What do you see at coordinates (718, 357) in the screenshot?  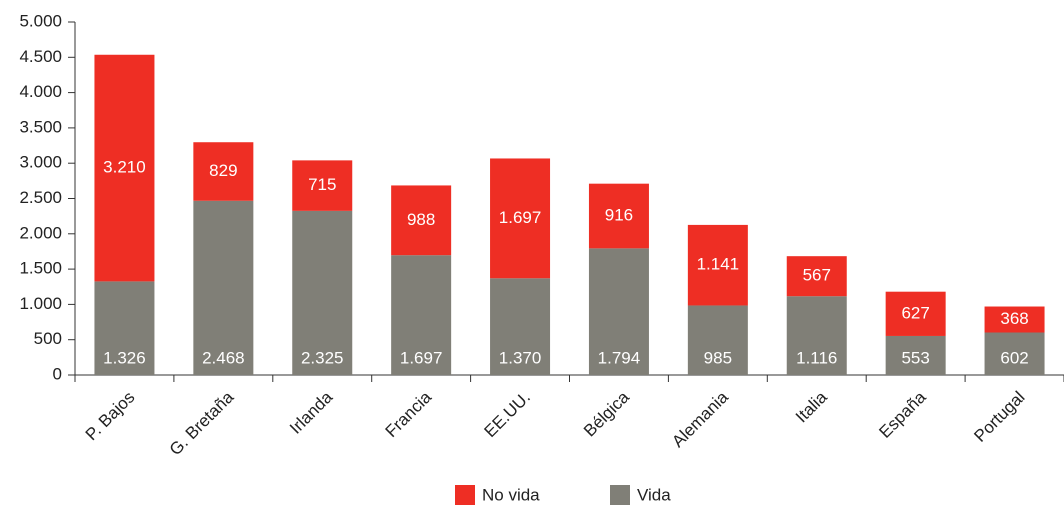 I see `value-label: 985` at bounding box center [718, 357].